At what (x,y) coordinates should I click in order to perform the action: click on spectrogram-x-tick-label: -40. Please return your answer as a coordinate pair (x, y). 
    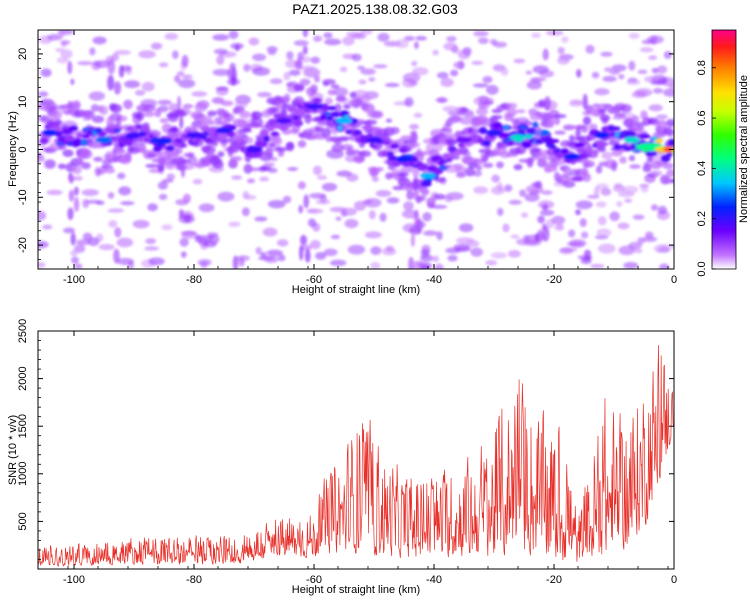
    Looking at the image, I should click on (434, 280).